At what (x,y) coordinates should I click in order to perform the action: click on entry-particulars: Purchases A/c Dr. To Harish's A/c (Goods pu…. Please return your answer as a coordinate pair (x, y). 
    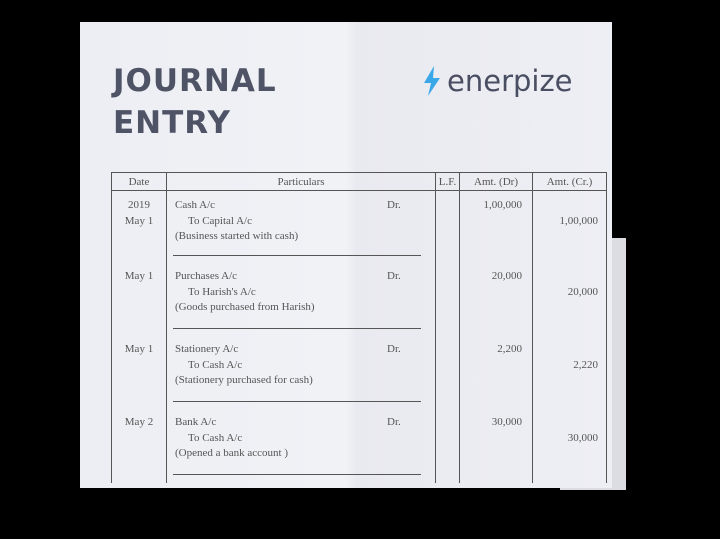
    Looking at the image, I should click on (301, 300).